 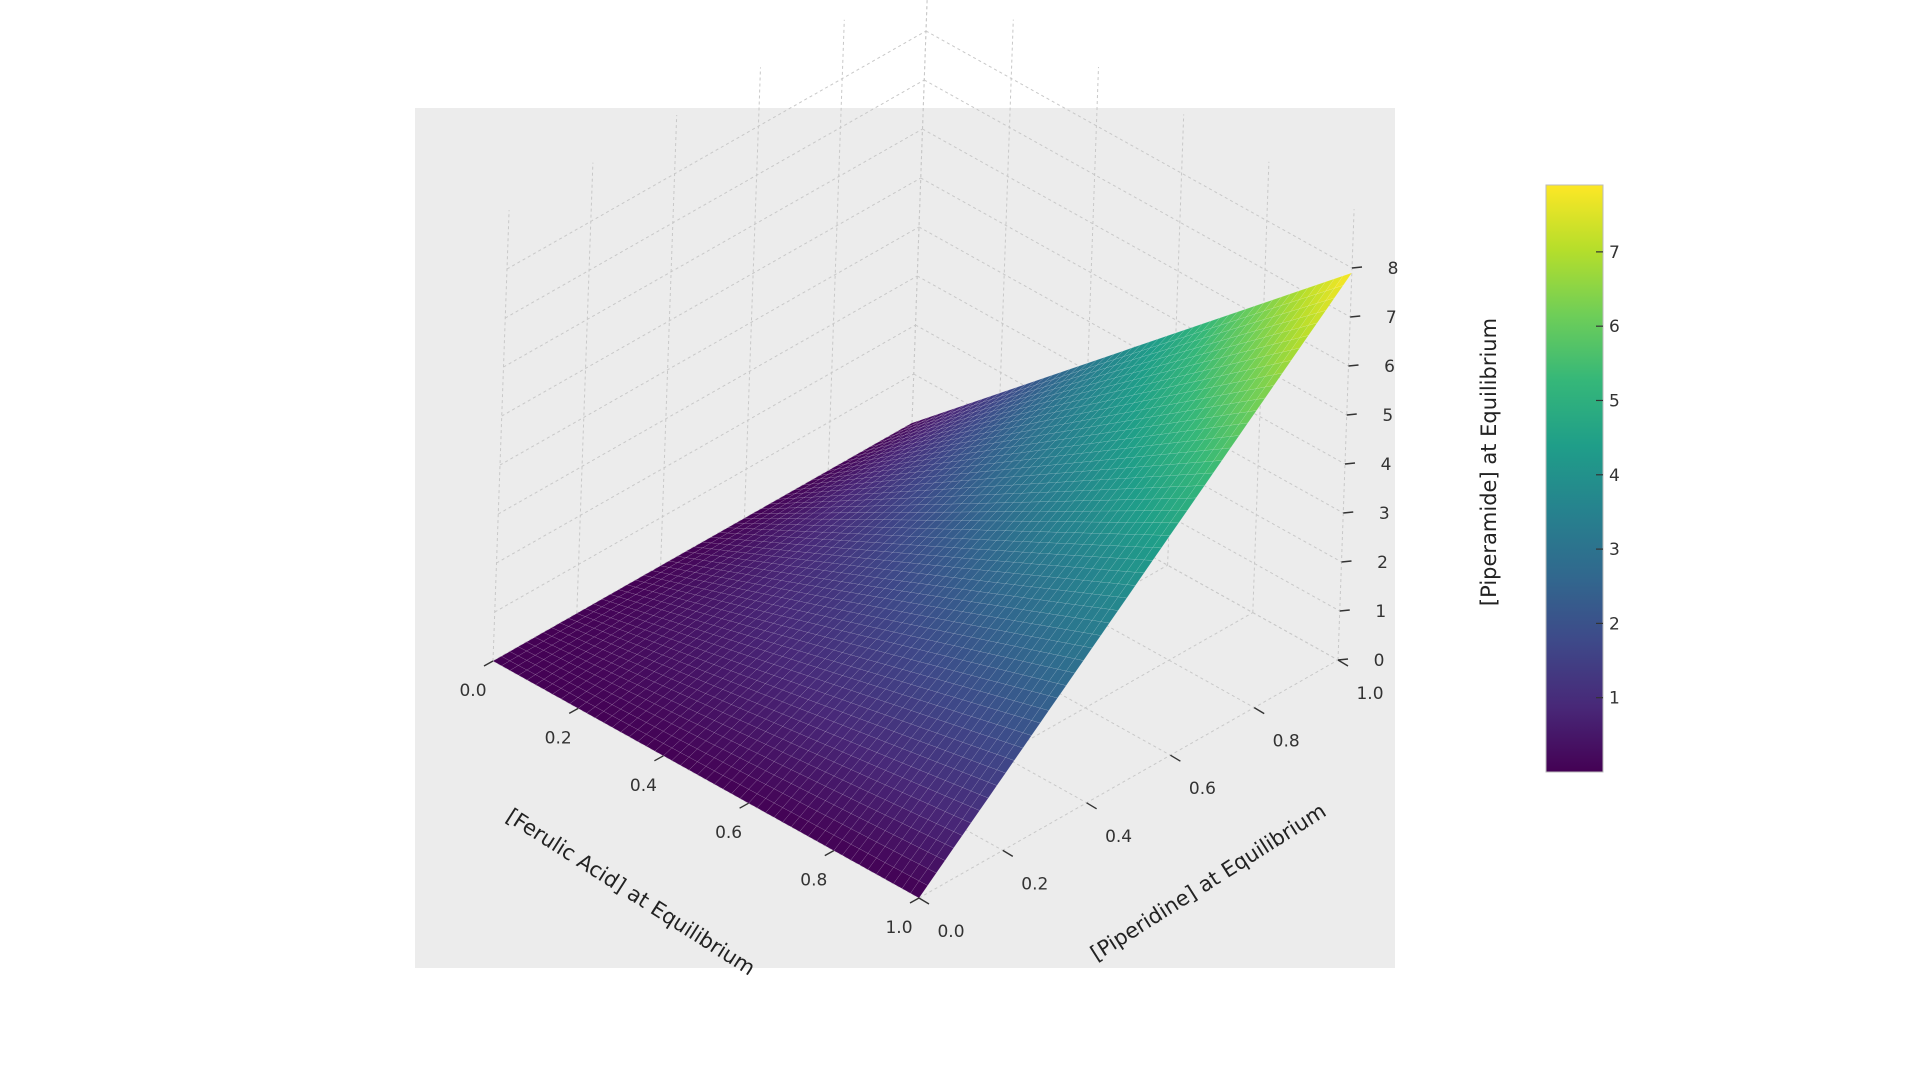 I want to click on y-tick-label: 0.0, so click(x=950, y=932).